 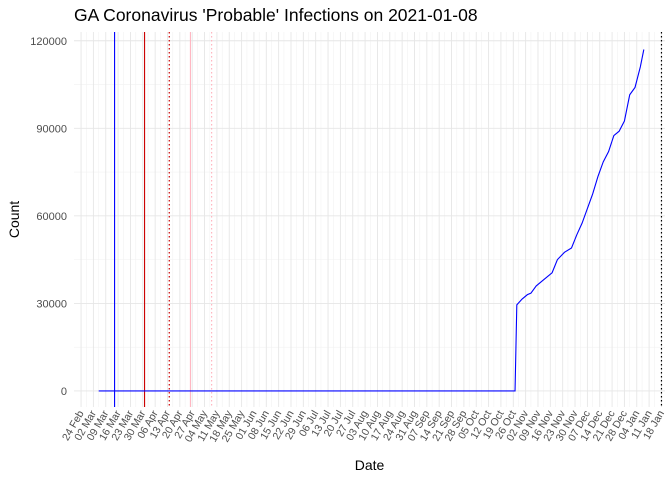 What do you see at coordinates (14, 219) in the screenshot?
I see `y-axis-title: Count` at bounding box center [14, 219].